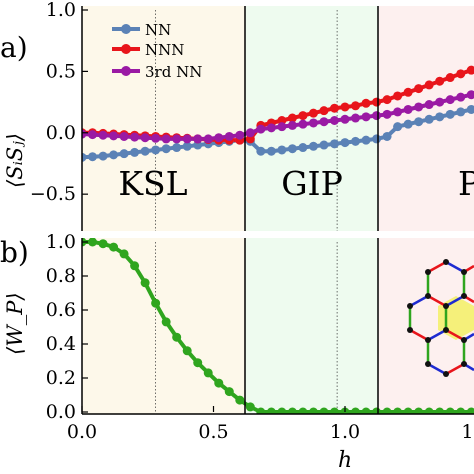 This screenshot has height=474, width=474. What do you see at coordinates (15, 323) in the screenshot?
I see `y-axis-label-b: ⟨W_P⟩` at bounding box center [15, 323].